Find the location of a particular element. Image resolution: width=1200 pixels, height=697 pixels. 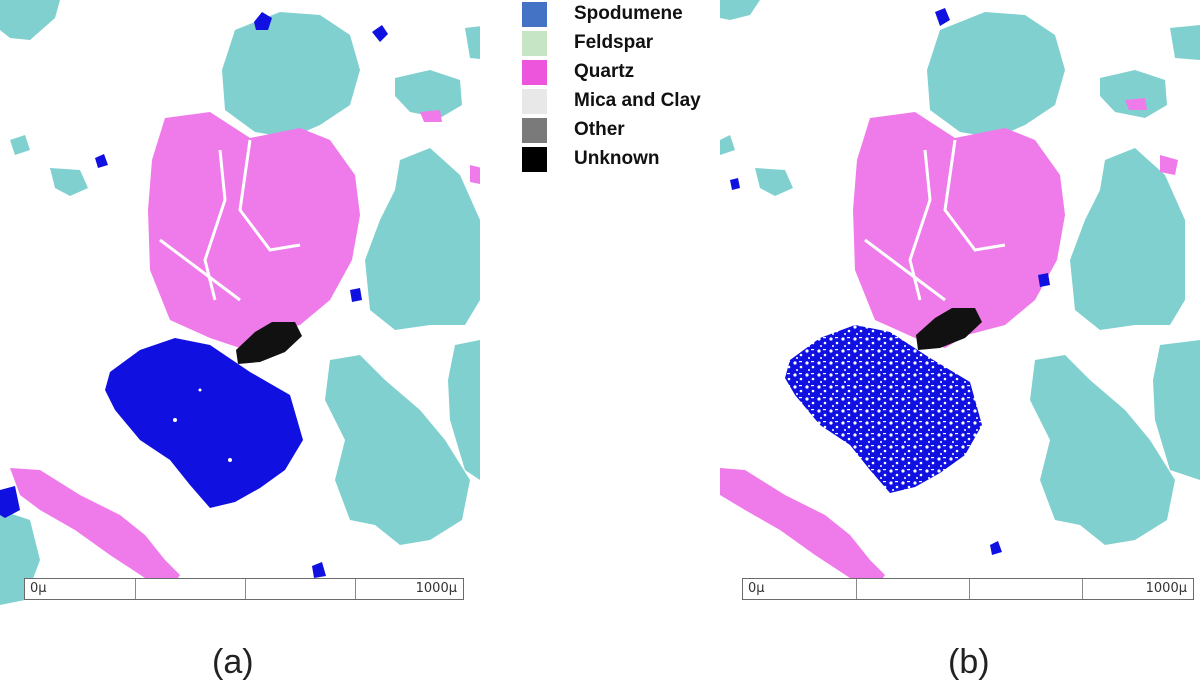

legend-item: Spodumene is located at coordinates (617, 14).